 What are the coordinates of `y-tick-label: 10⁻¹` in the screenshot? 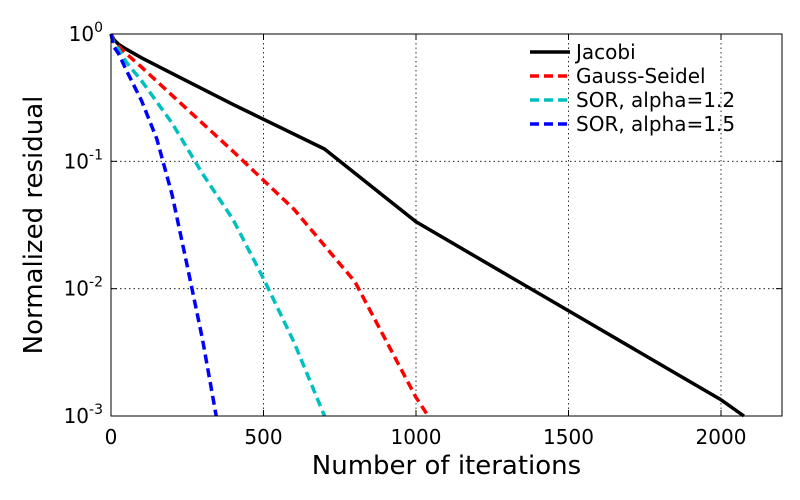 It's located at (83, 160).